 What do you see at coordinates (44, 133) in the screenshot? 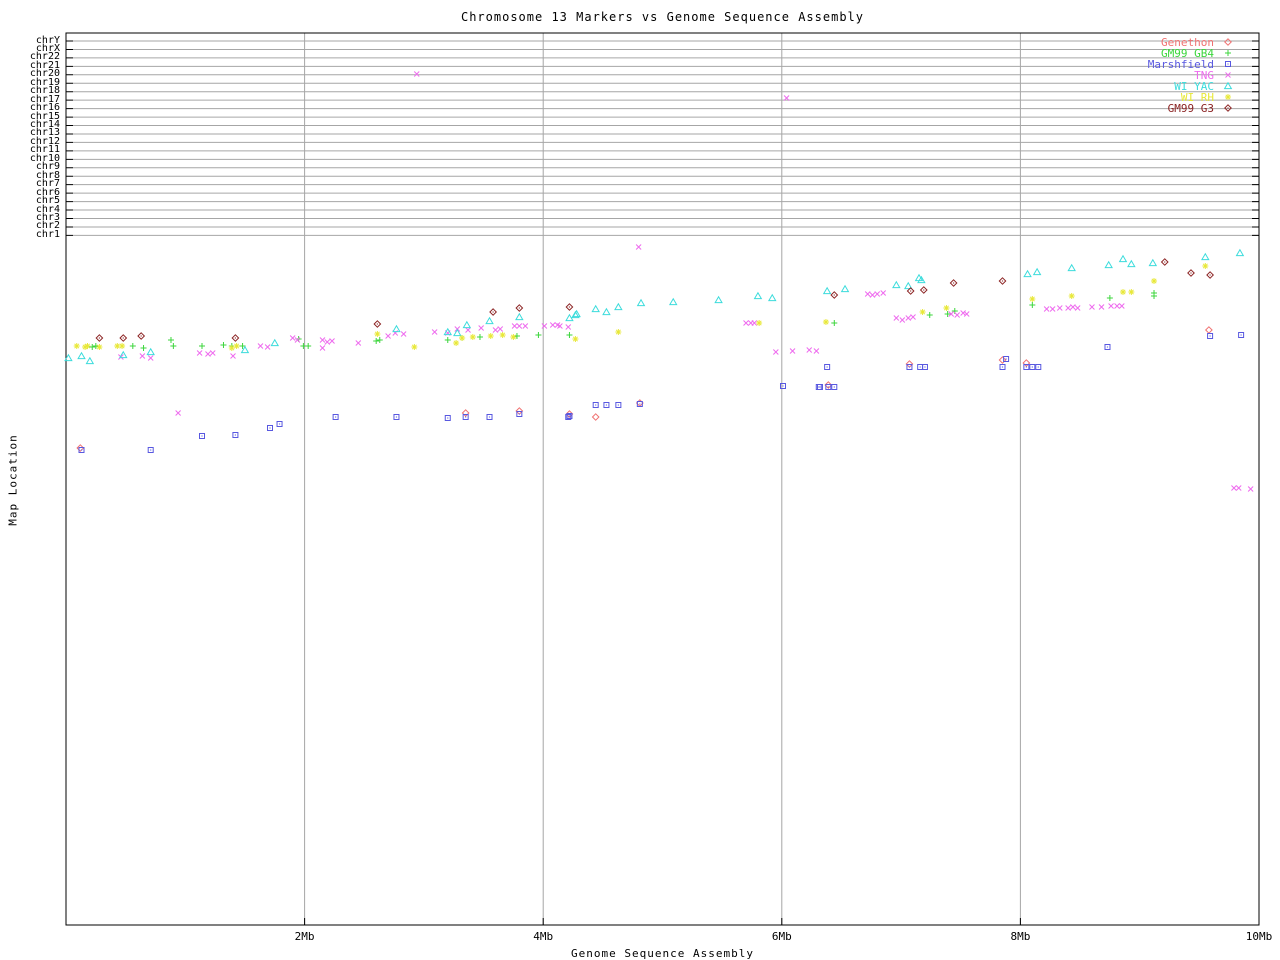
I see `y-tick-label-chr13: chr13` at bounding box center [44, 133].